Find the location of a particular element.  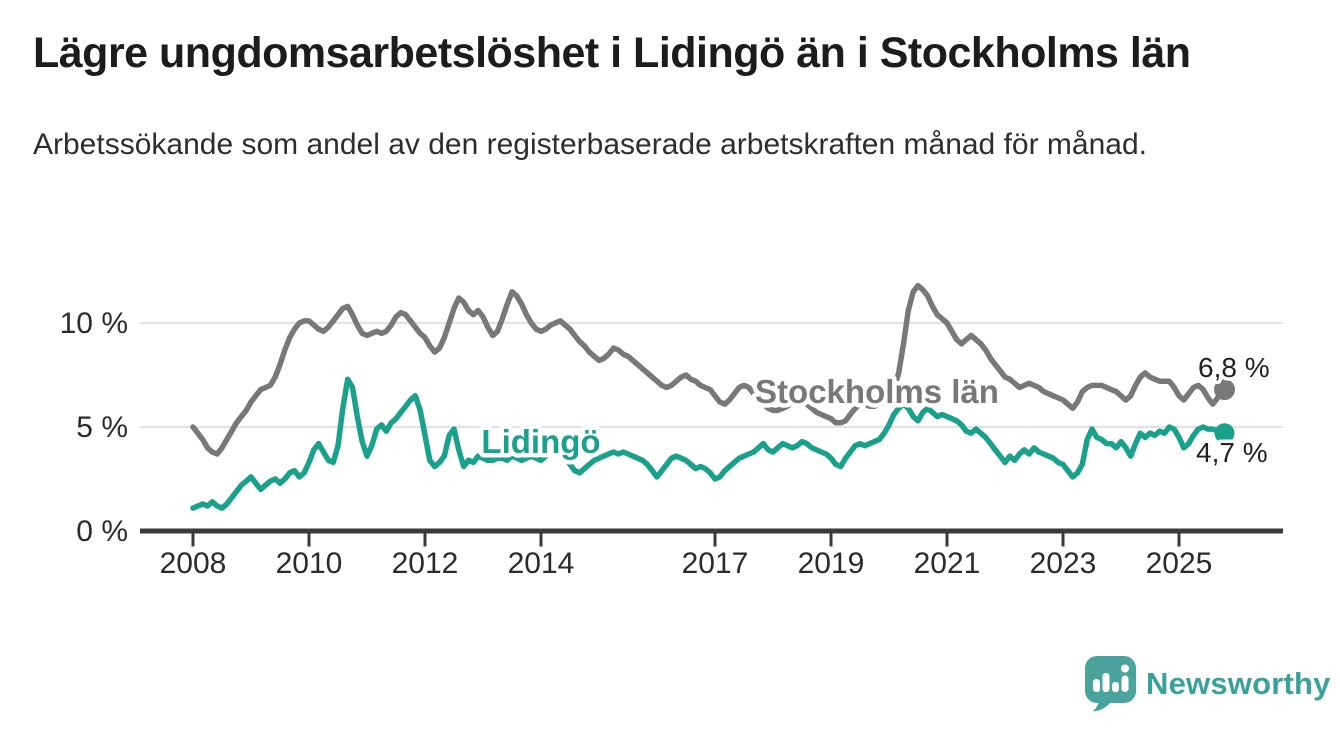

y-axis-label: 0 % is located at coordinates (102, 531).